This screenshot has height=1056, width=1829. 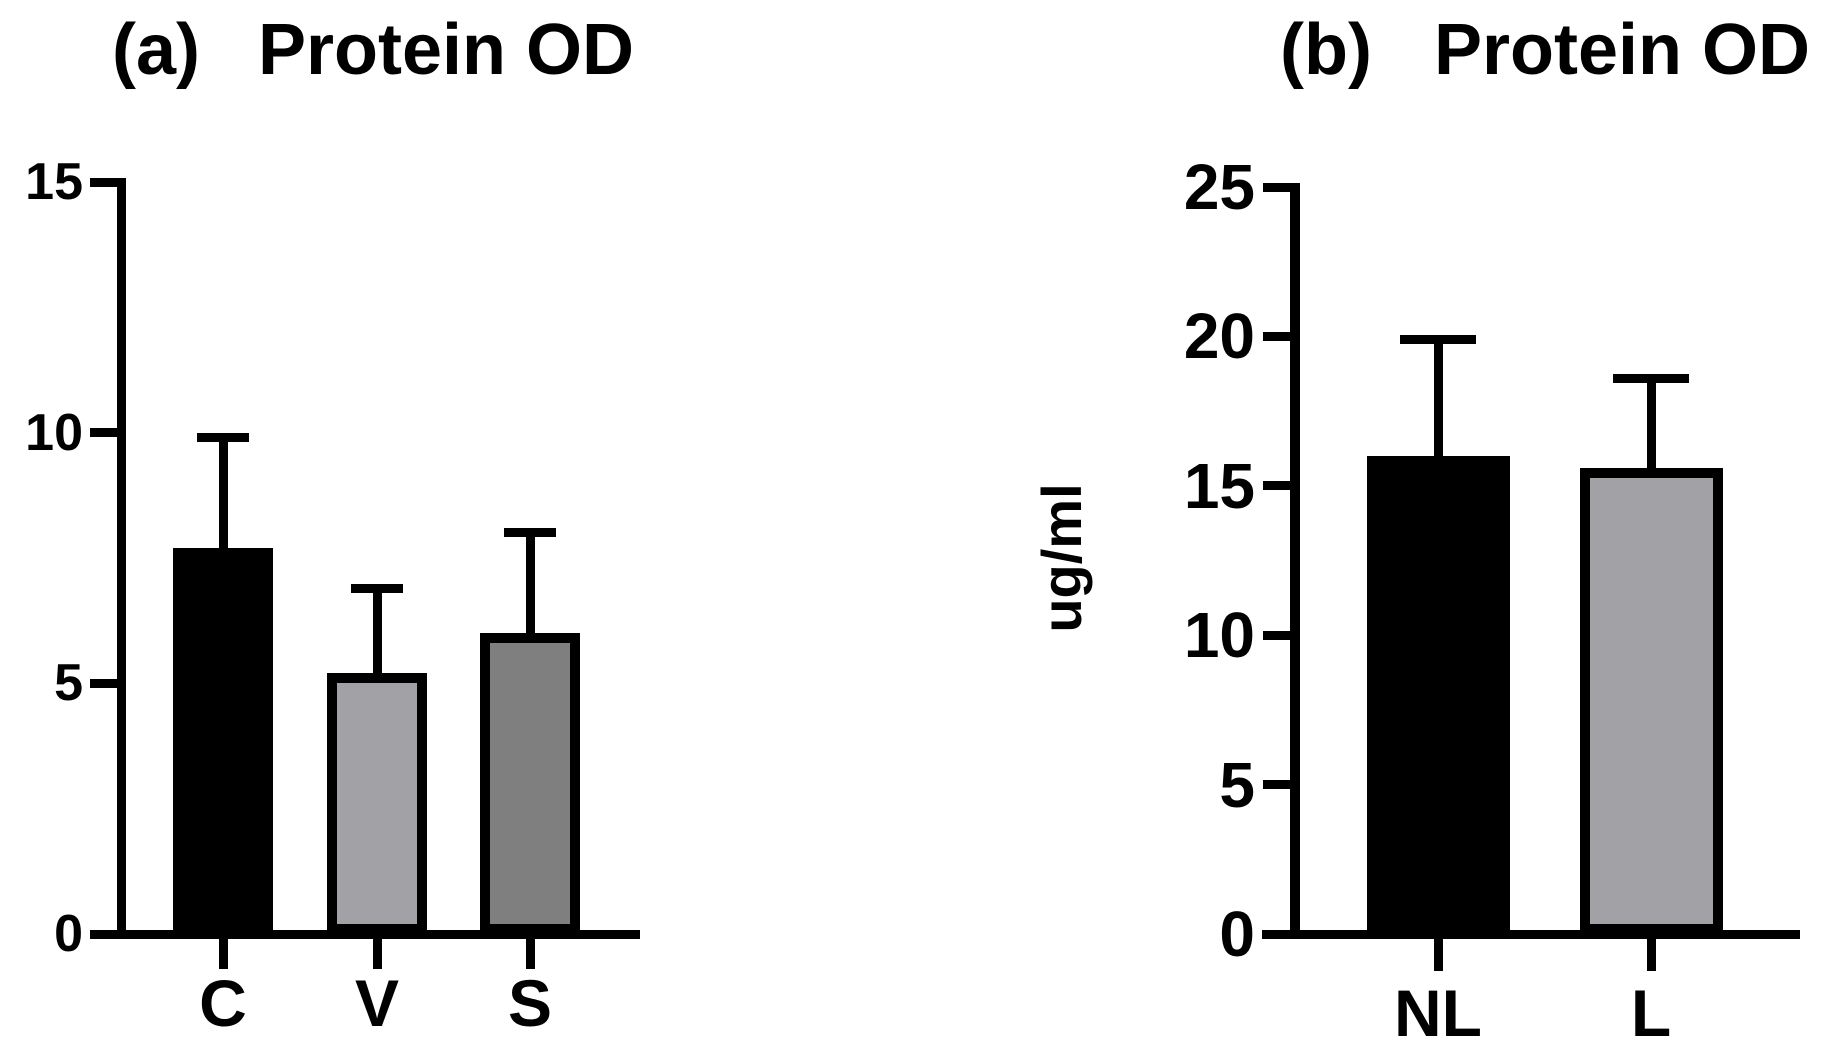 What do you see at coordinates (54, 432) in the screenshot?
I see `panel-a-y-tick-label: 10` at bounding box center [54, 432].